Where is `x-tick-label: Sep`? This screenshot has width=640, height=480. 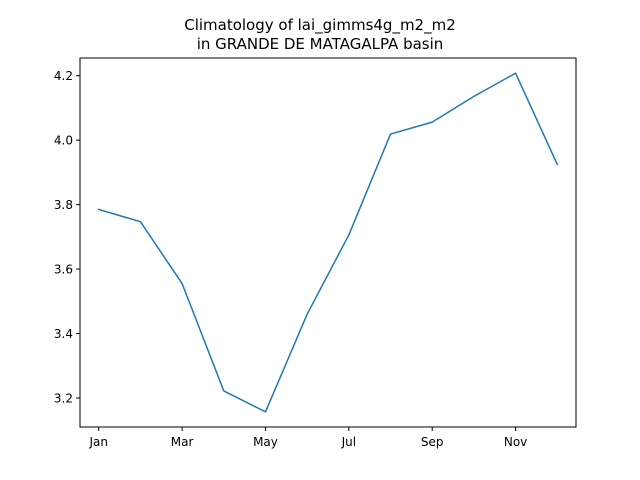
x-tick-label: Sep is located at coordinates (432, 442).